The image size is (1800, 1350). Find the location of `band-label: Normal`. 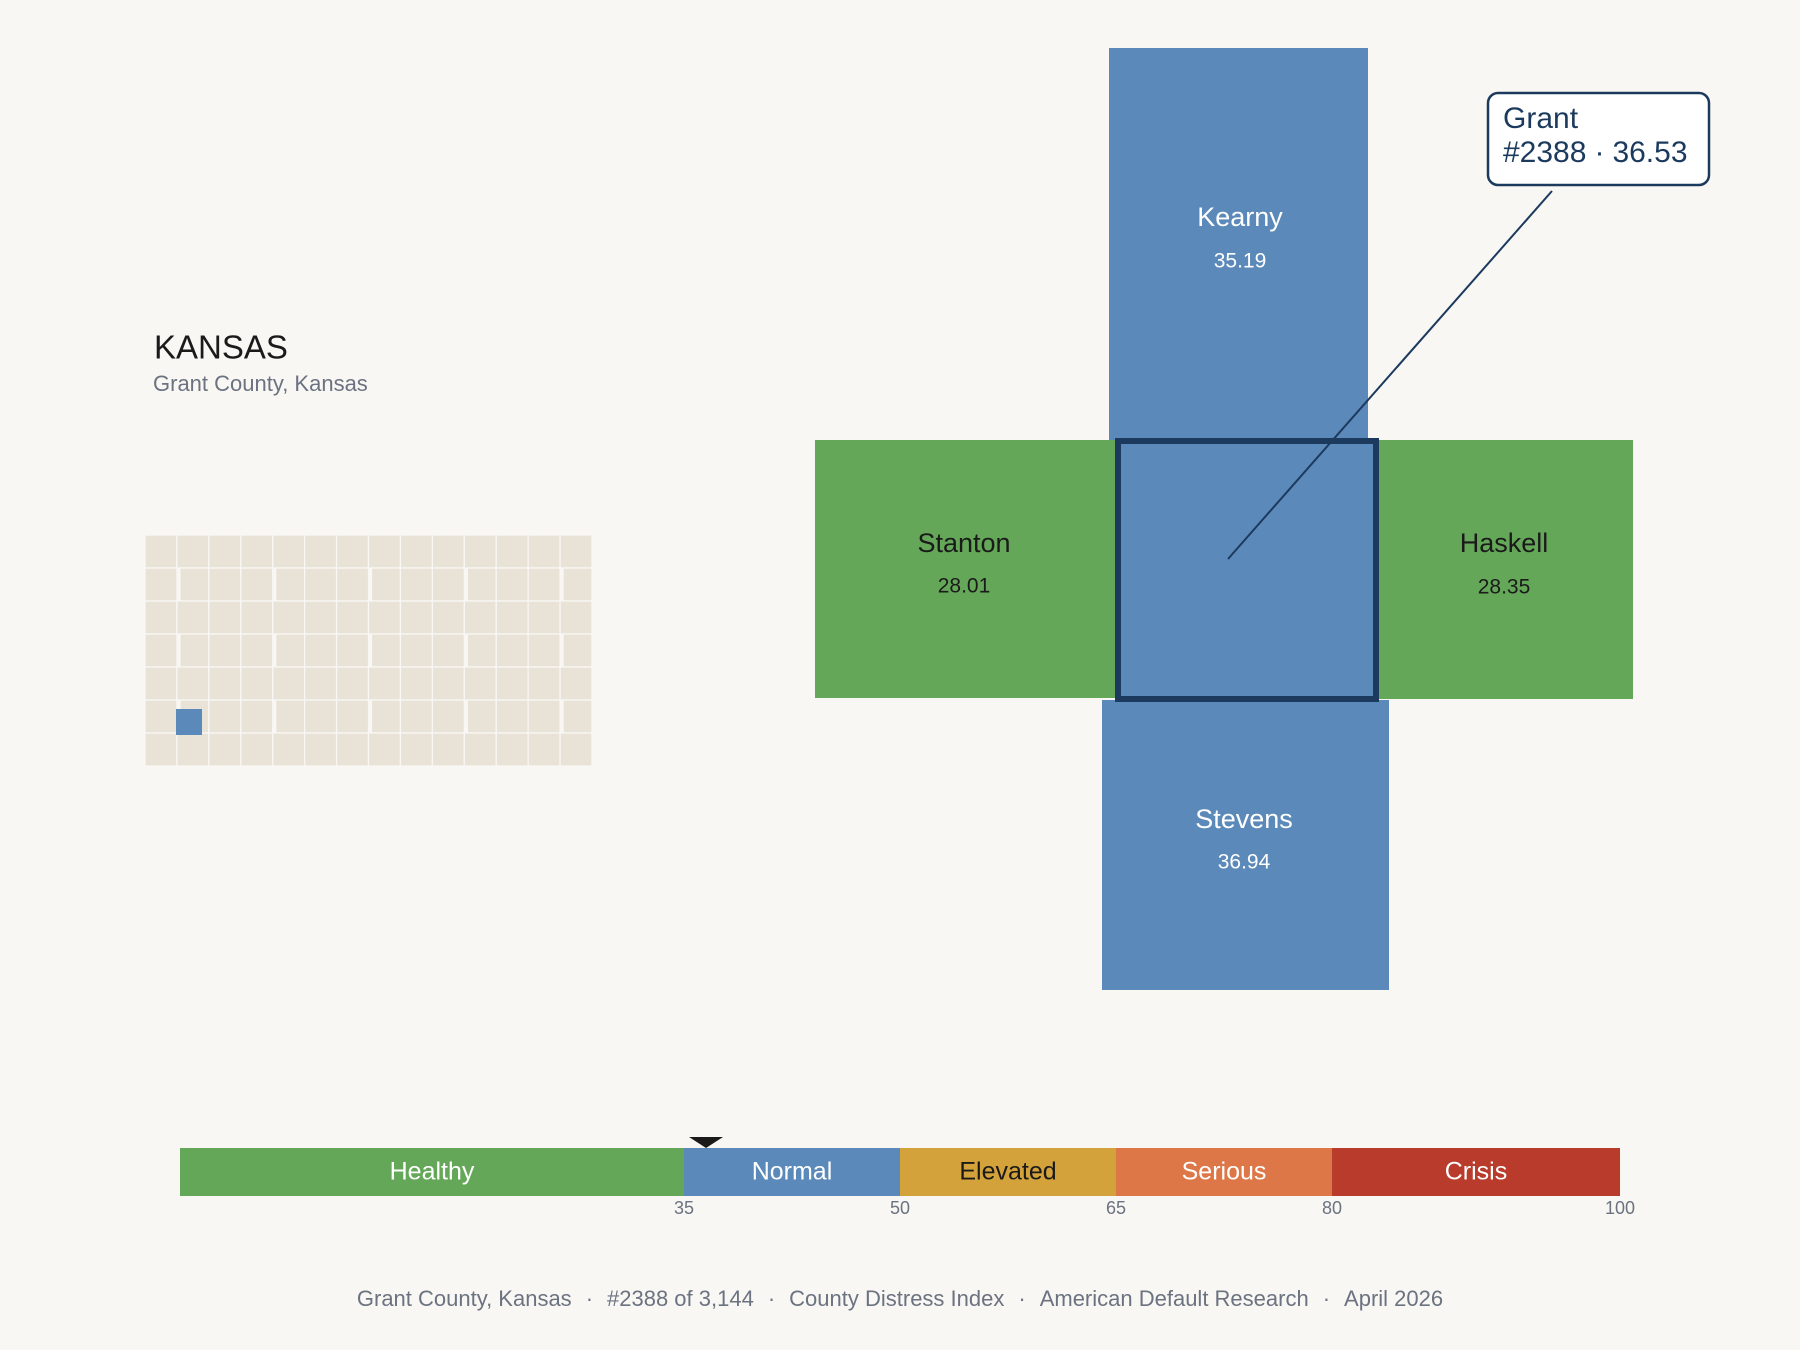

band-label: Normal is located at coordinates (792, 1172).